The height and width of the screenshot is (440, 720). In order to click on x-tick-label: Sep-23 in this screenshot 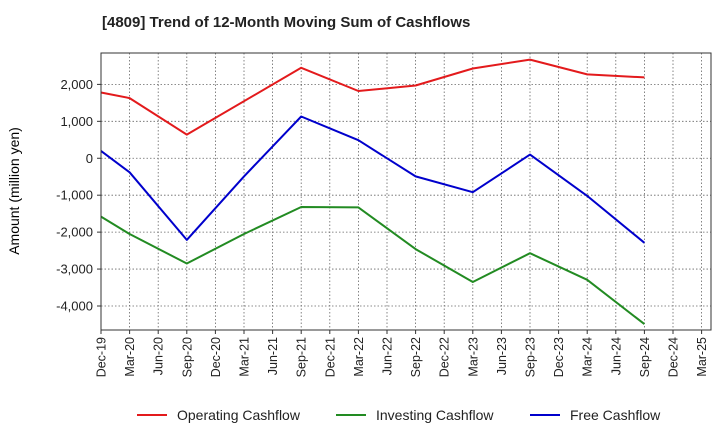, I will do `click(531, 357)`.